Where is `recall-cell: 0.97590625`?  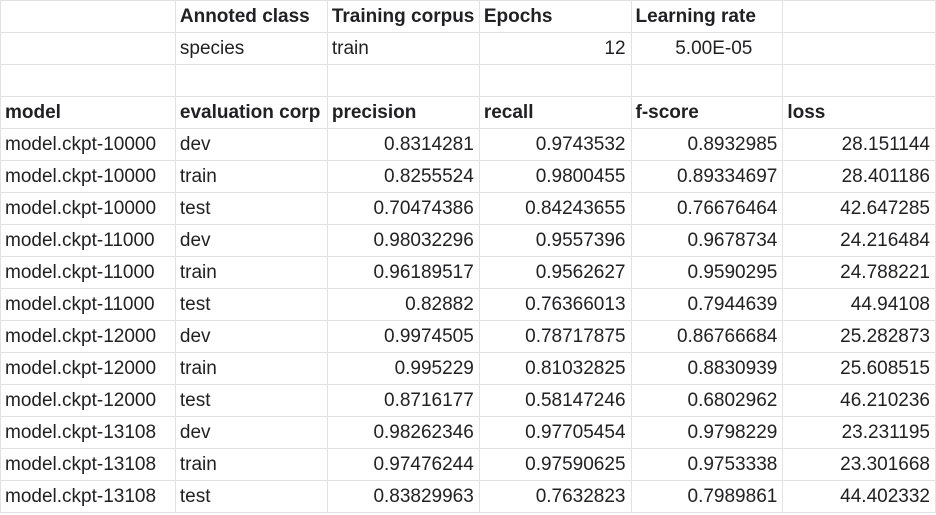
recall-cell: 0.97590625 is located at coordinates (555, 464).